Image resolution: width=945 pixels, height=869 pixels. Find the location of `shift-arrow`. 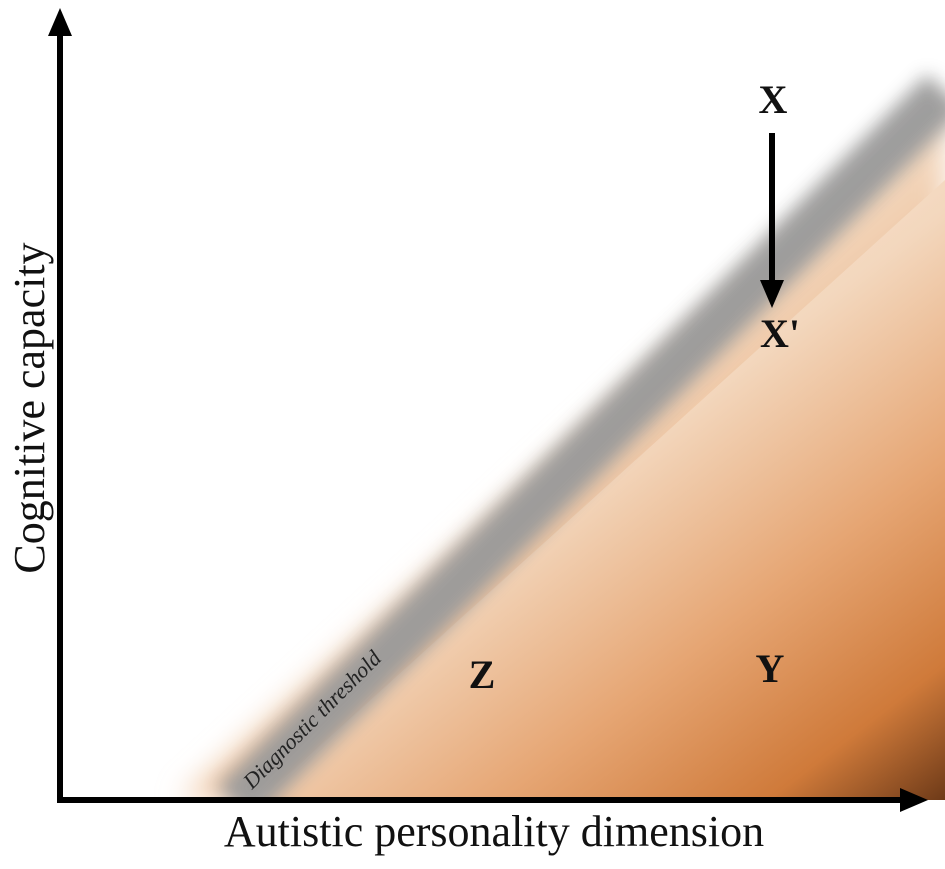

shift-arrow is located at coordinates (772, 220).